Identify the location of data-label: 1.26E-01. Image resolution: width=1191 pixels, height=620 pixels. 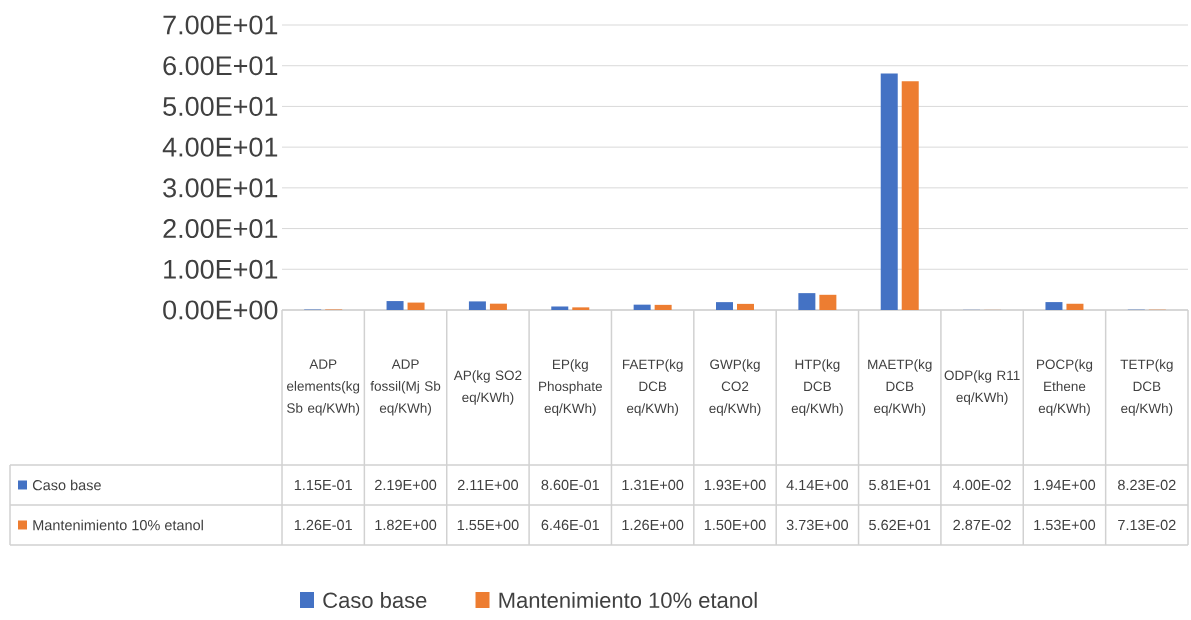
(323, 525).